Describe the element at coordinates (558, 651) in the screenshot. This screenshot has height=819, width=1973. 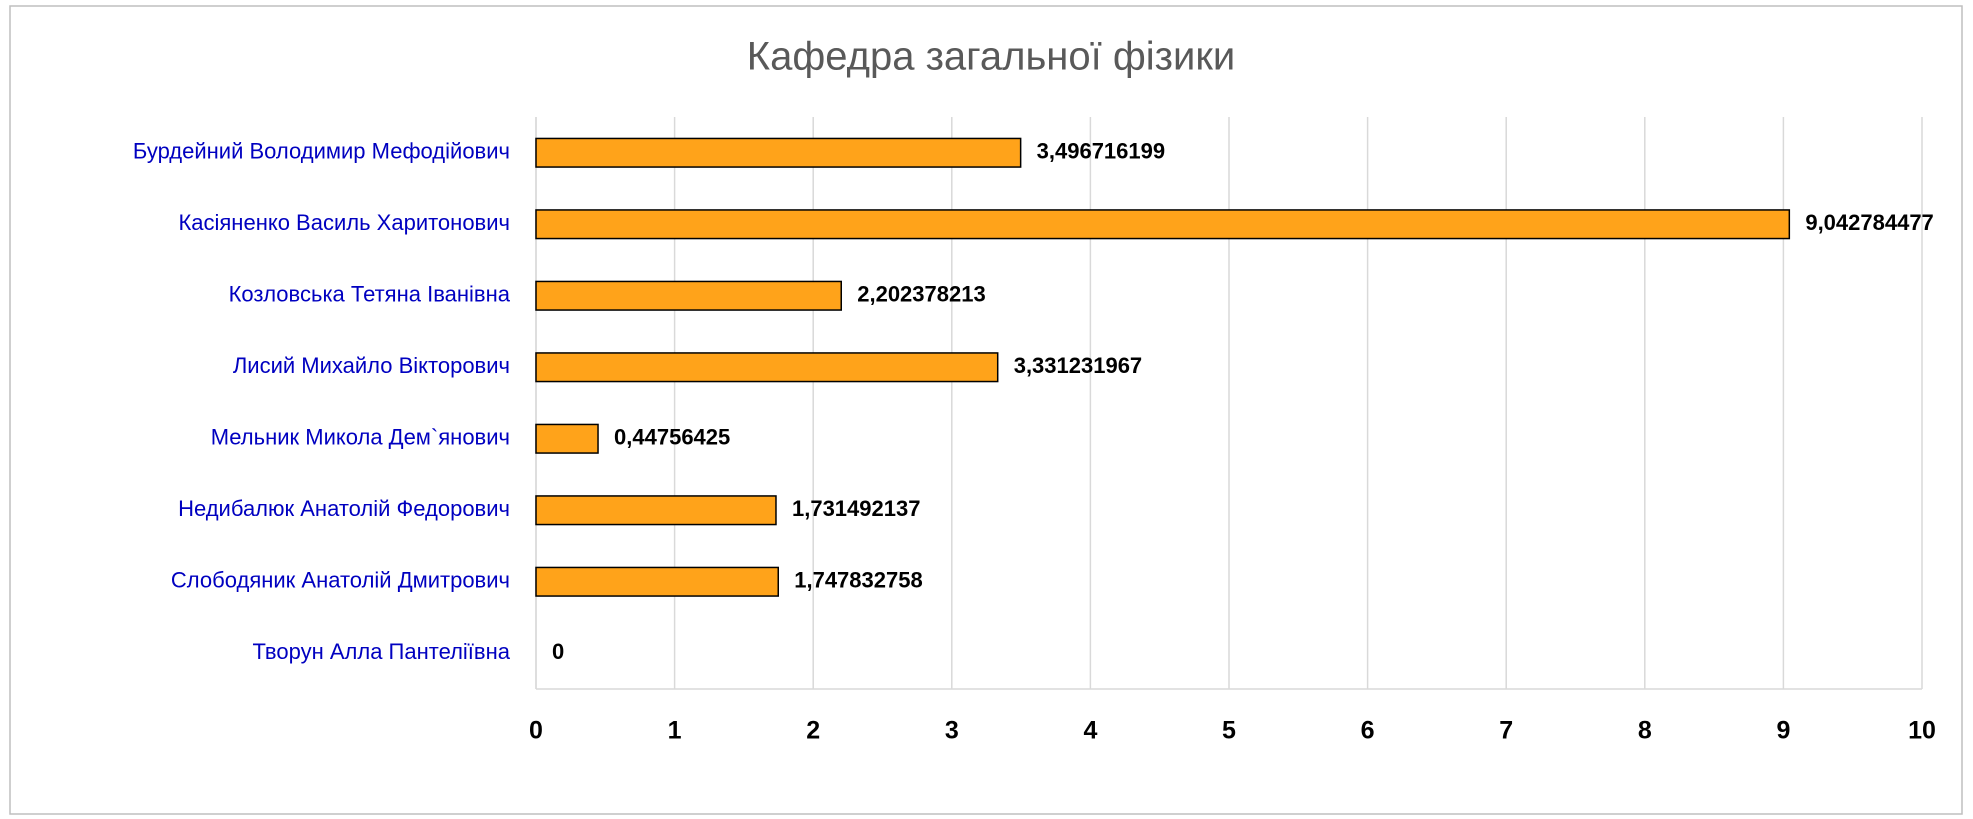
I see `data-label: 0` at that location.